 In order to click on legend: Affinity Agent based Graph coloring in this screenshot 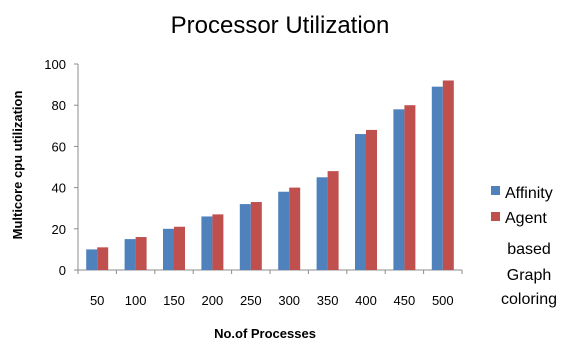, I will do `click(524, 246)`.